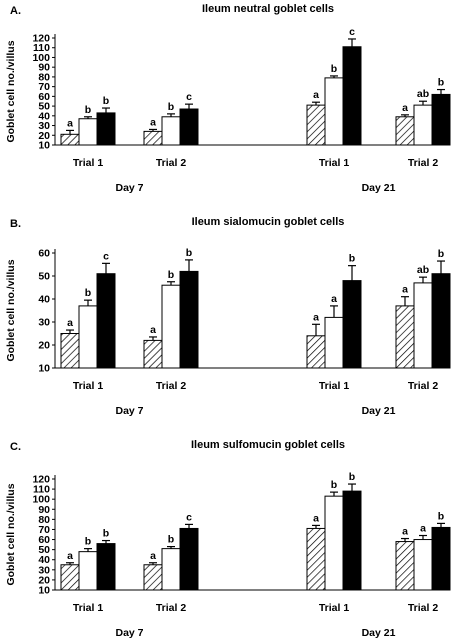 The image size is (467, 644). What do you see at coordinates (423, 94) in the screenshot?
I see `significance-label: ab` at bounding box center [423, 94].